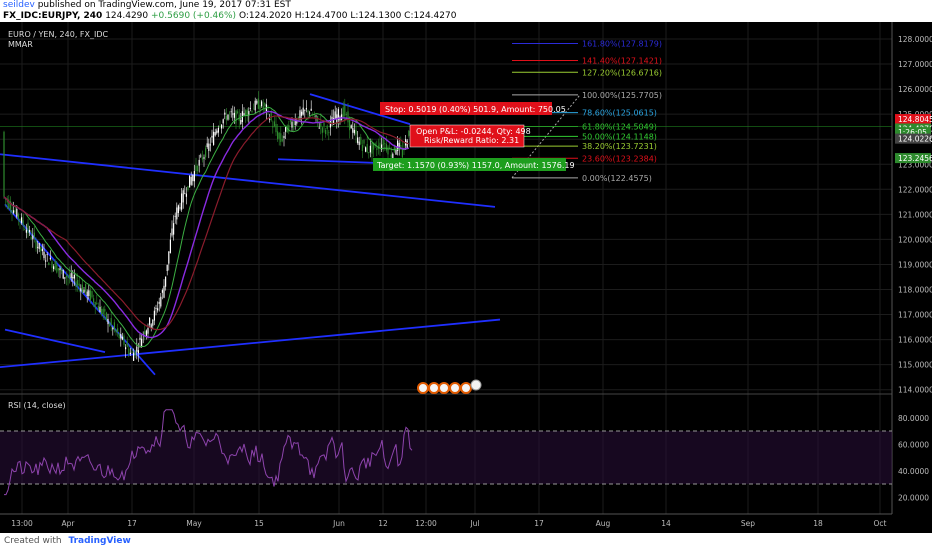 This screenshot has width=932, height=550. What do you see at coordinates (619, 127) in the screenshot?
I see `fib-level-label: 61.80%(124.5049)` at bounding box center [619, 127].